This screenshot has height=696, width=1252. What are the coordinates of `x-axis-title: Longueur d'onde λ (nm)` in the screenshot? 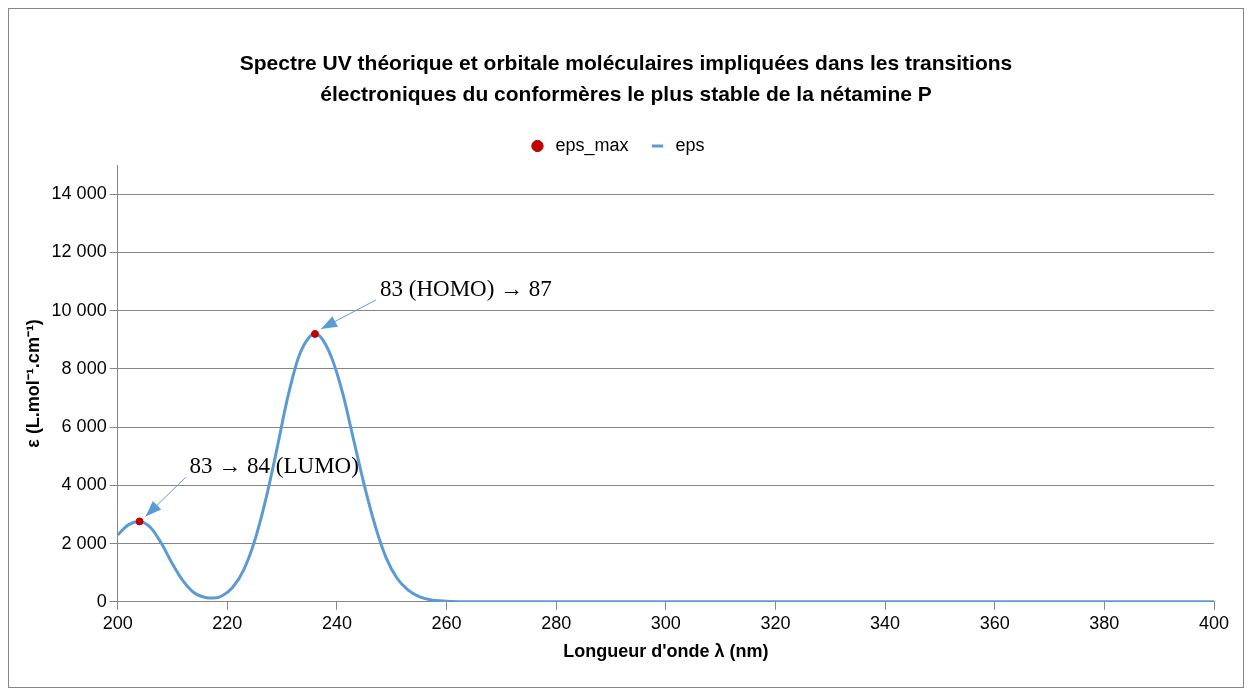 It's located at (666, 651).